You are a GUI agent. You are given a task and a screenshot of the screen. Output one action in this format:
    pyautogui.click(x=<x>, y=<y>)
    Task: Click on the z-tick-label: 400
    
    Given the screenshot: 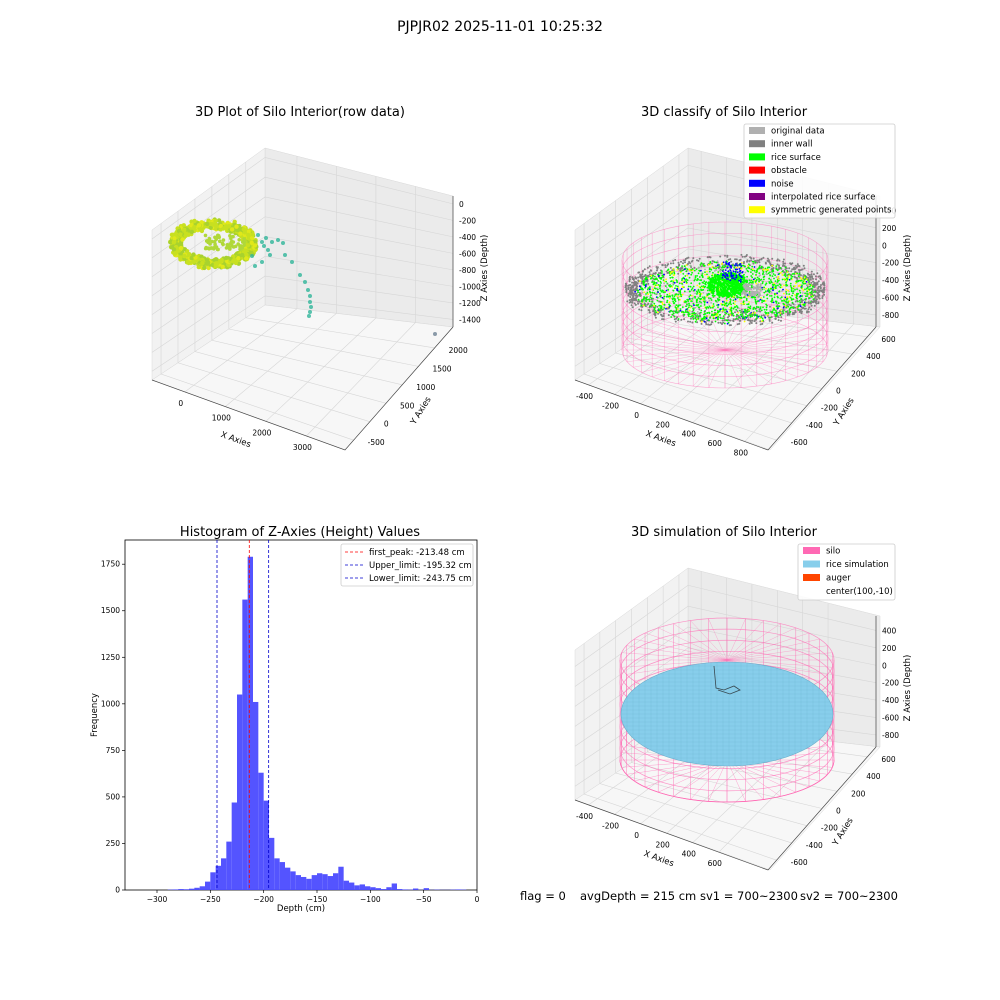 What is the action you would take?
    pyautogui.click(x=889, y=630)
    